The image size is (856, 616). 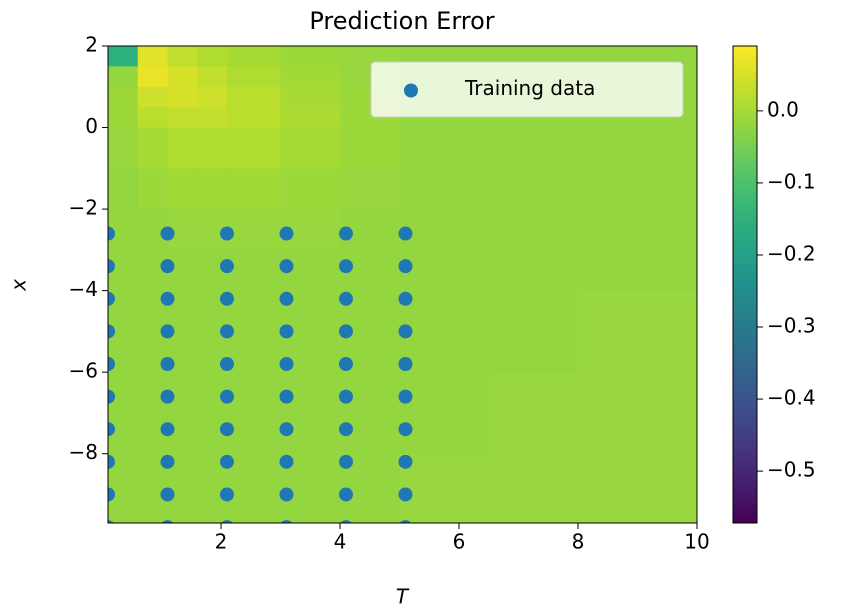 I want to click on y-axis-label: x, so click(x=19, y=285).